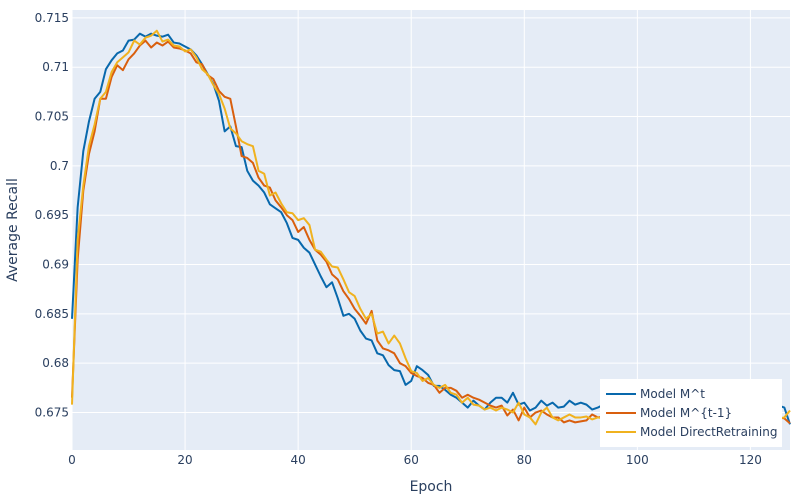 Image resolution: width=800 pixels, height=504 pixels. I want to click on y-tick-label: 0.69, so click(55, 265).